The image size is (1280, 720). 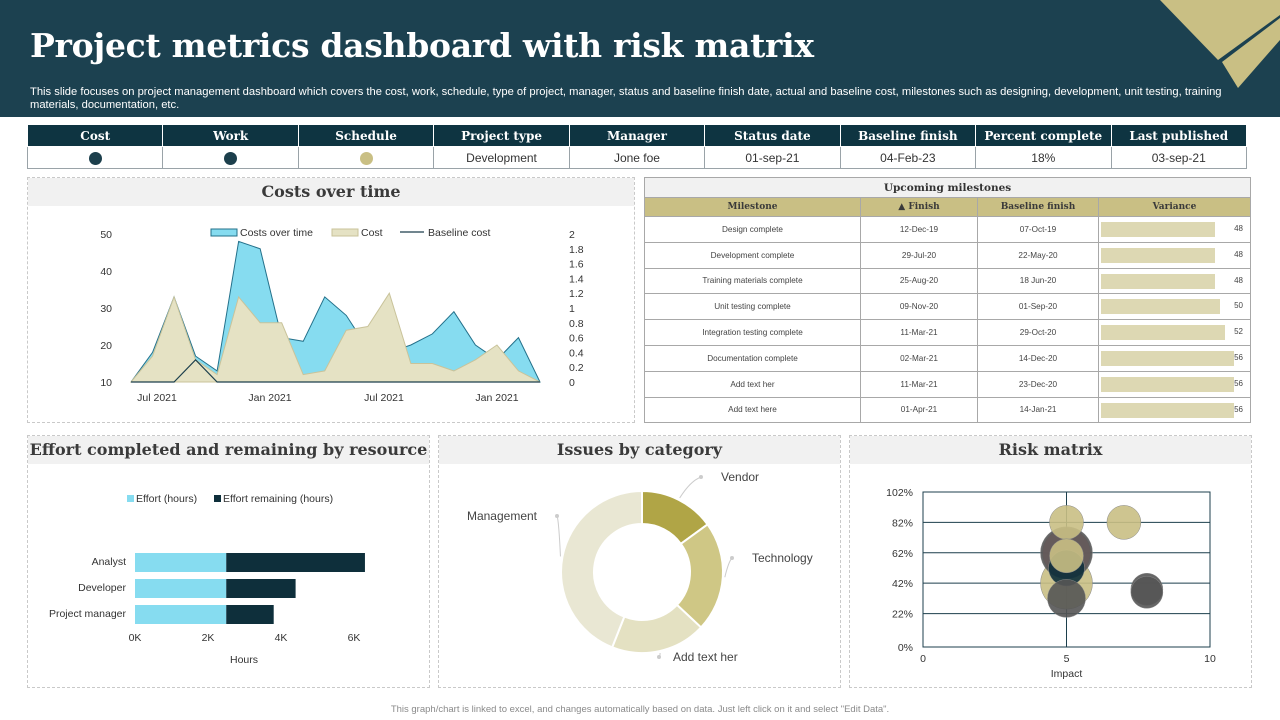 I want to click on slice-label: Technology, so click(x=782, y=558).